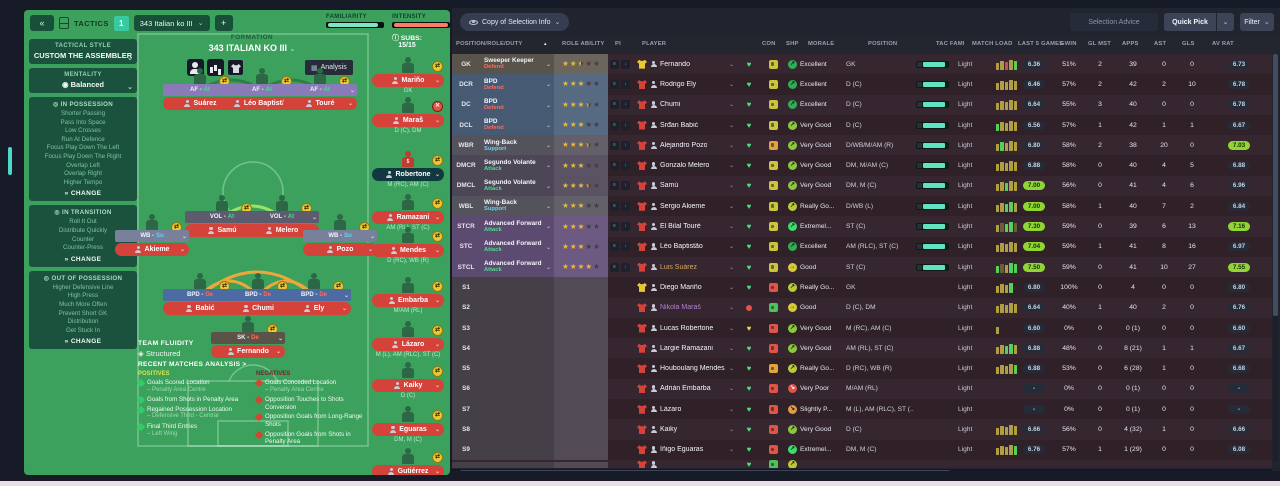  What do you see at coordinates (223, 23) in the screenshot?
I see `add-tactic-button: +` at bounding box center [223, 23].